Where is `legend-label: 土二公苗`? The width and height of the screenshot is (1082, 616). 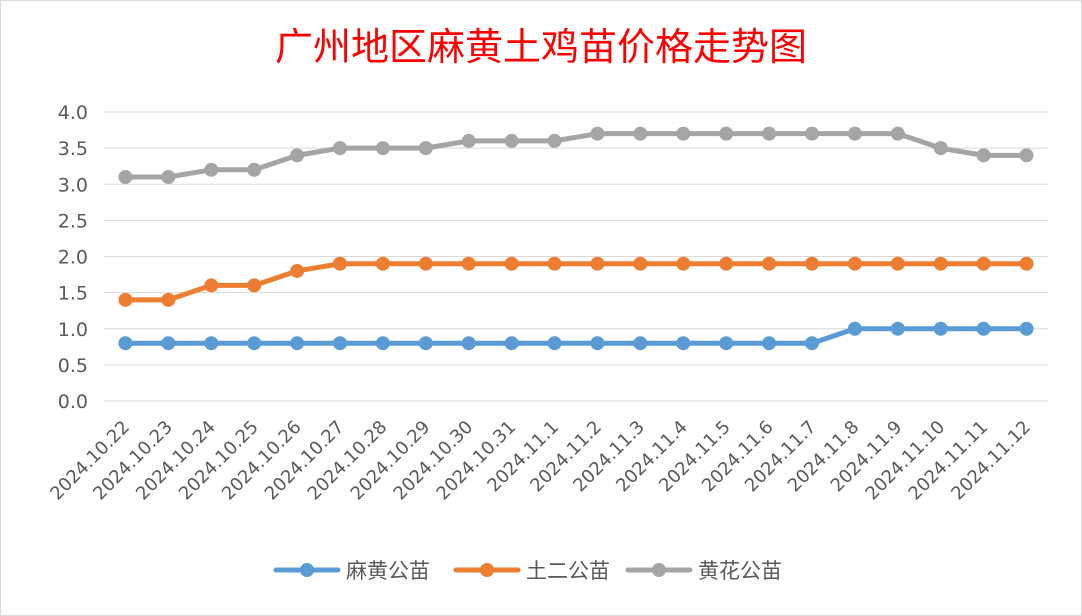 legend-label: 土二公苗 is located at coordinates (568, 571).